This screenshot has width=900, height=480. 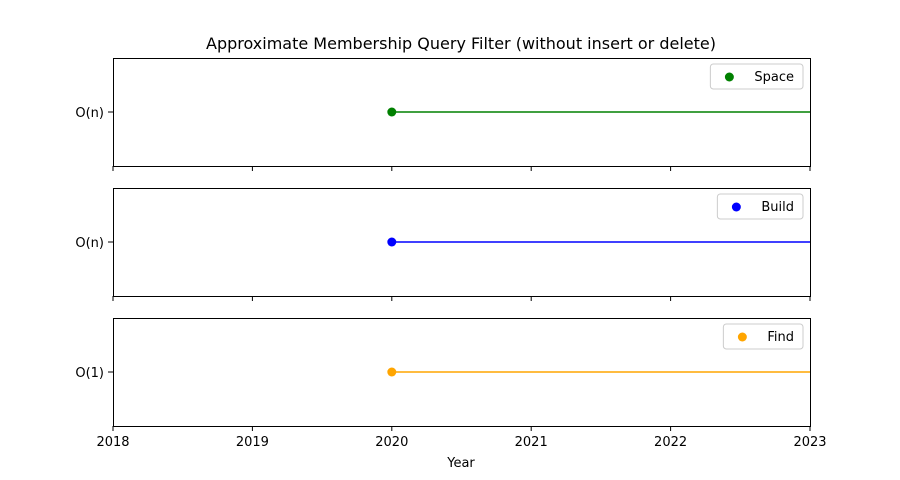 I want to click on legend-label: Build, so click(x=777, y=207).